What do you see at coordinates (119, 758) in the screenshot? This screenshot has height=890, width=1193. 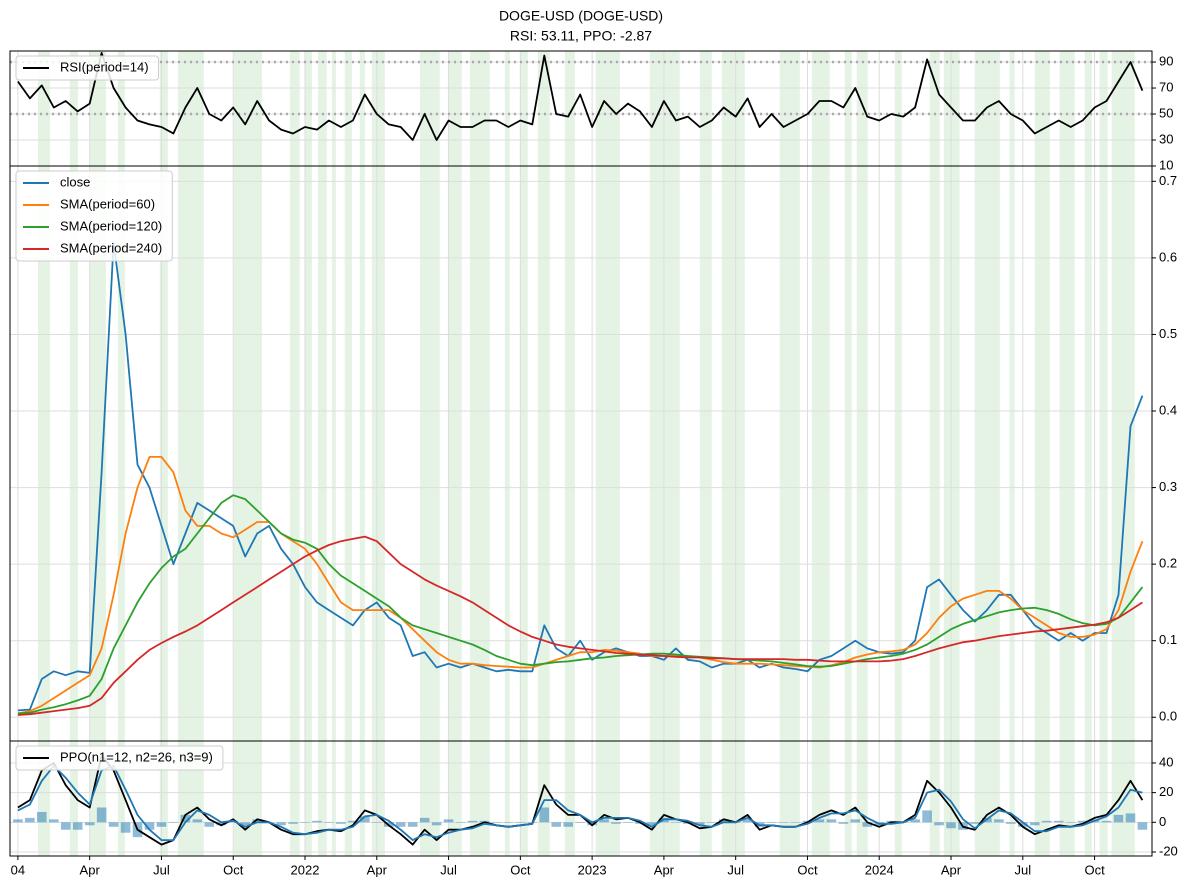 I see `legend: PPO(n1=12, n2=26, n3=9)` at bounding box center [119, 758].